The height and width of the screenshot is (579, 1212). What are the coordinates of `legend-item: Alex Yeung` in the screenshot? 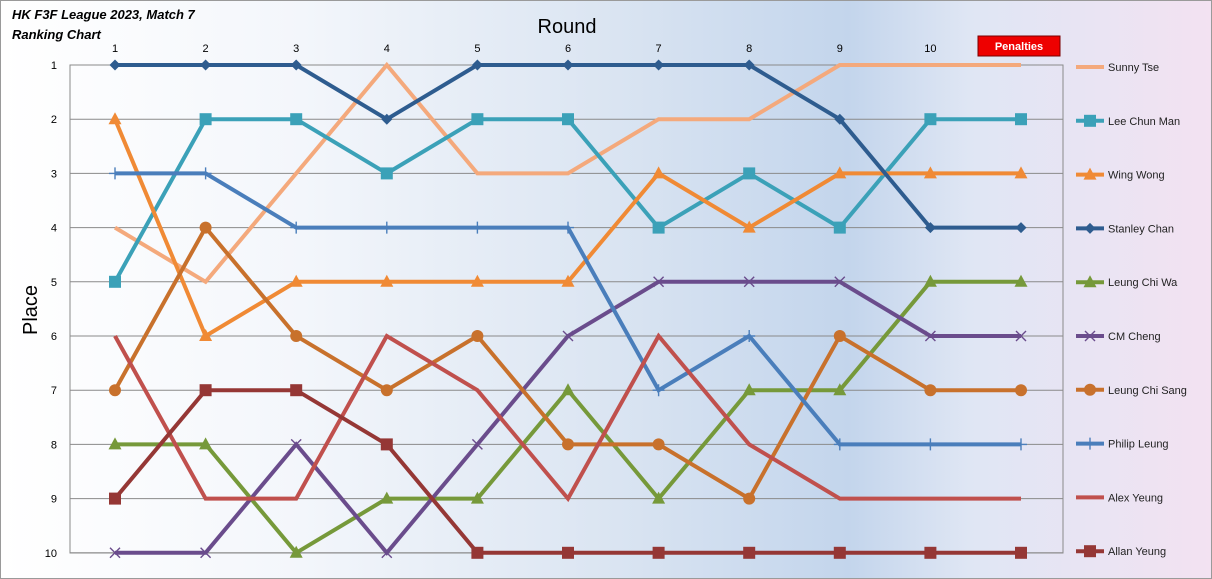 It's located at (1119, 498).